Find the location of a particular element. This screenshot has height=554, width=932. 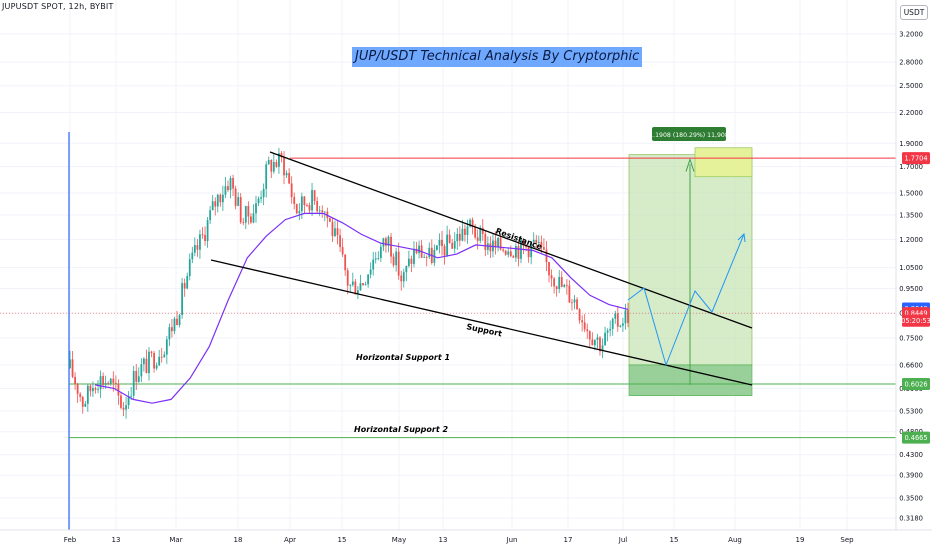

price-badge-label: 0.6026 is located at coordinates (915, 385).